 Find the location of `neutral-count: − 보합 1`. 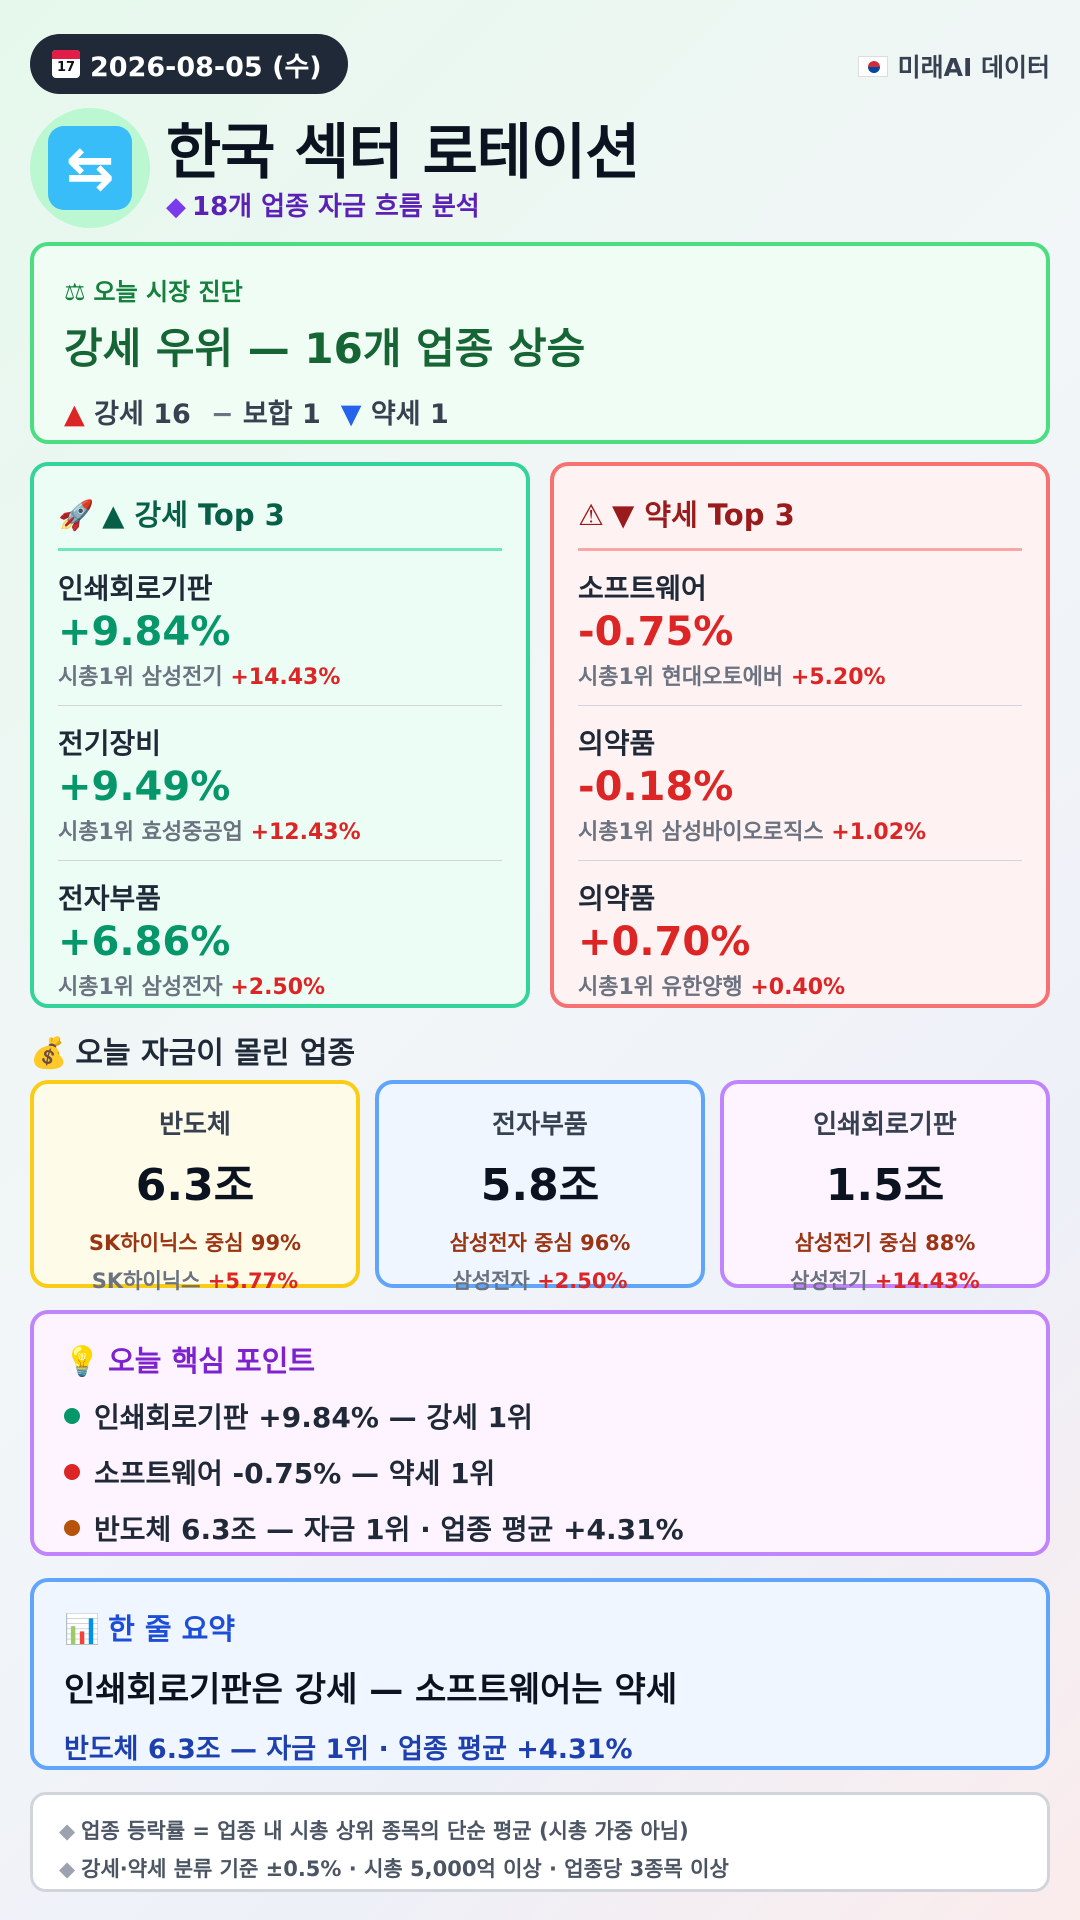

neutral-count: − 보합 1 is located at coordinates (265, 414).